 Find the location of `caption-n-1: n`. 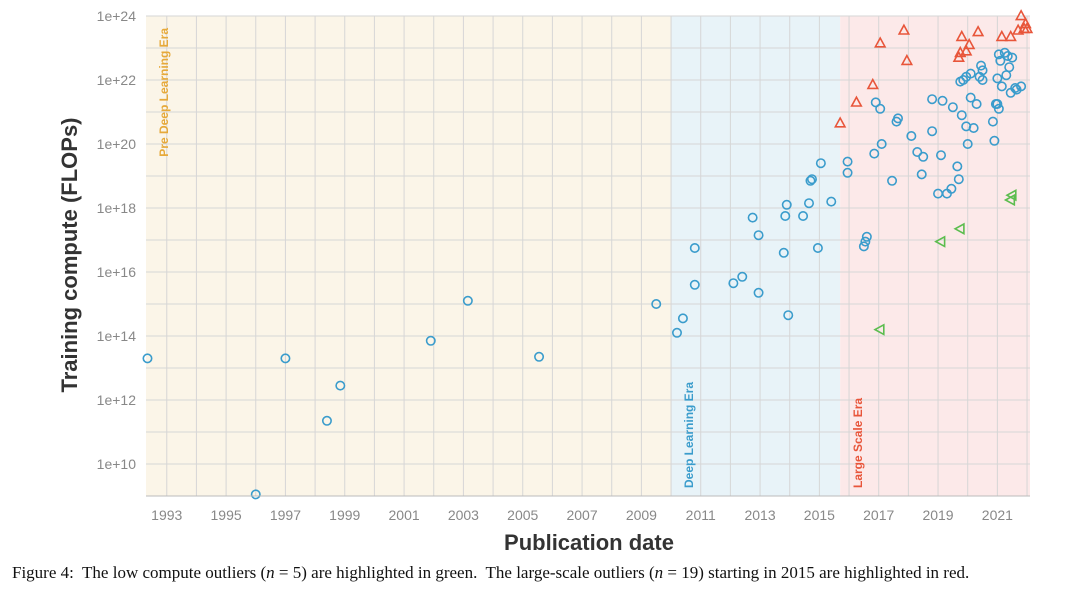

caption-n-1: n is located at coordinates (270, 572).